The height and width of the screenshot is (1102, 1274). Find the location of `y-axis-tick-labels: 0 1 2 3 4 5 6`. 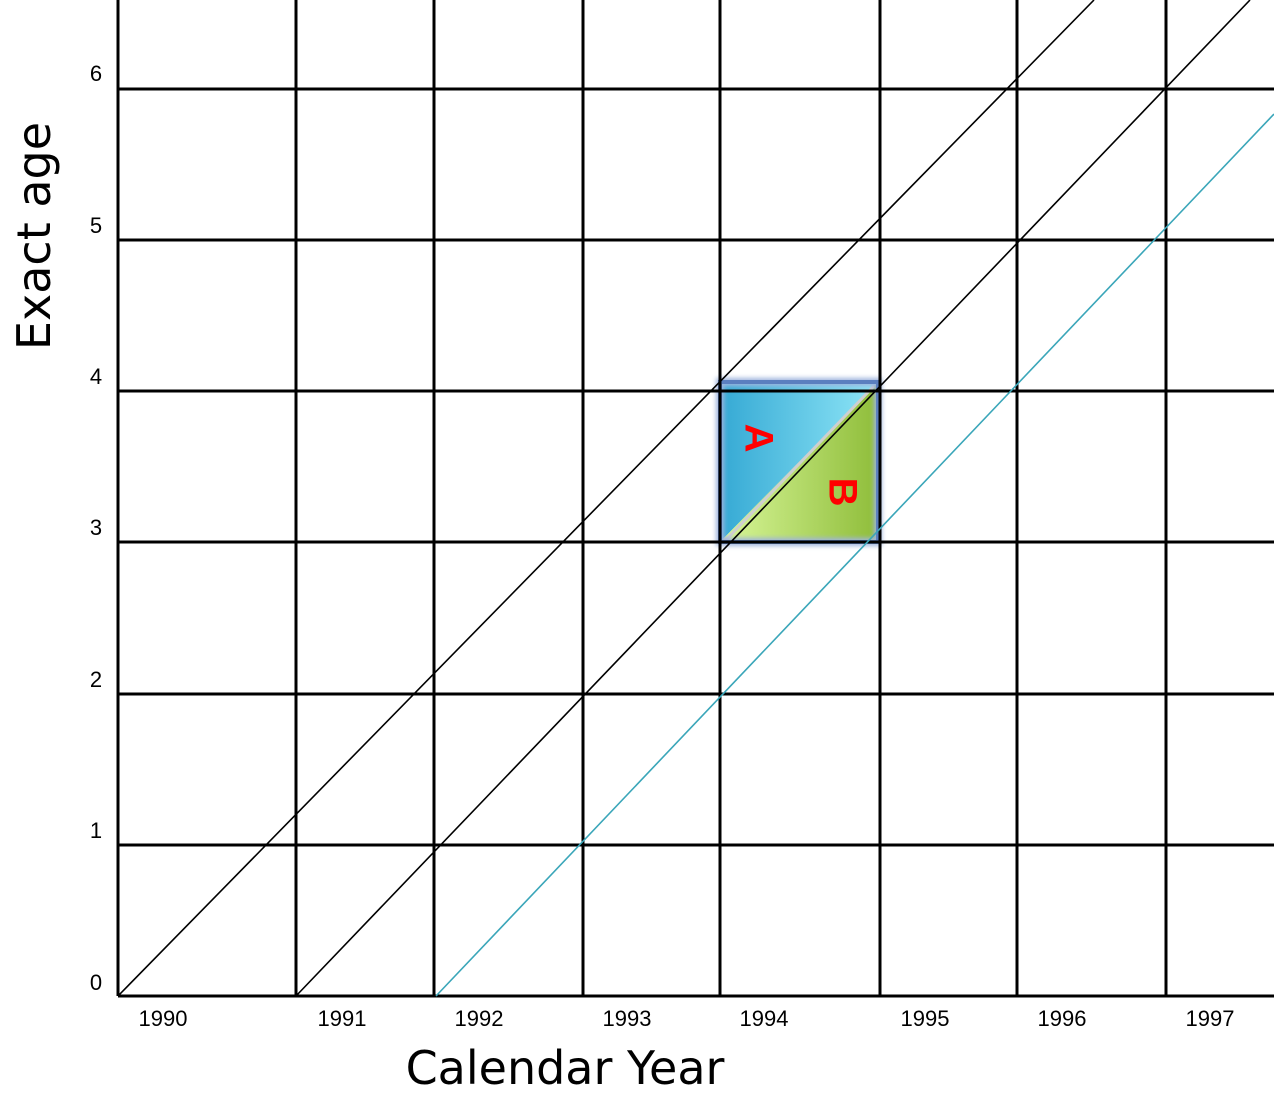

y-axis-tick-labels: 0 1 2 3 4 5 6 is located at coordinates (96, 528).